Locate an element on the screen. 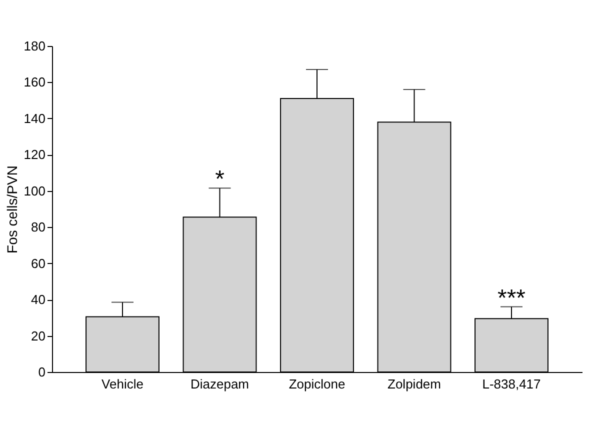  y-tick-label: 20 is located at coordinates (38, 336).